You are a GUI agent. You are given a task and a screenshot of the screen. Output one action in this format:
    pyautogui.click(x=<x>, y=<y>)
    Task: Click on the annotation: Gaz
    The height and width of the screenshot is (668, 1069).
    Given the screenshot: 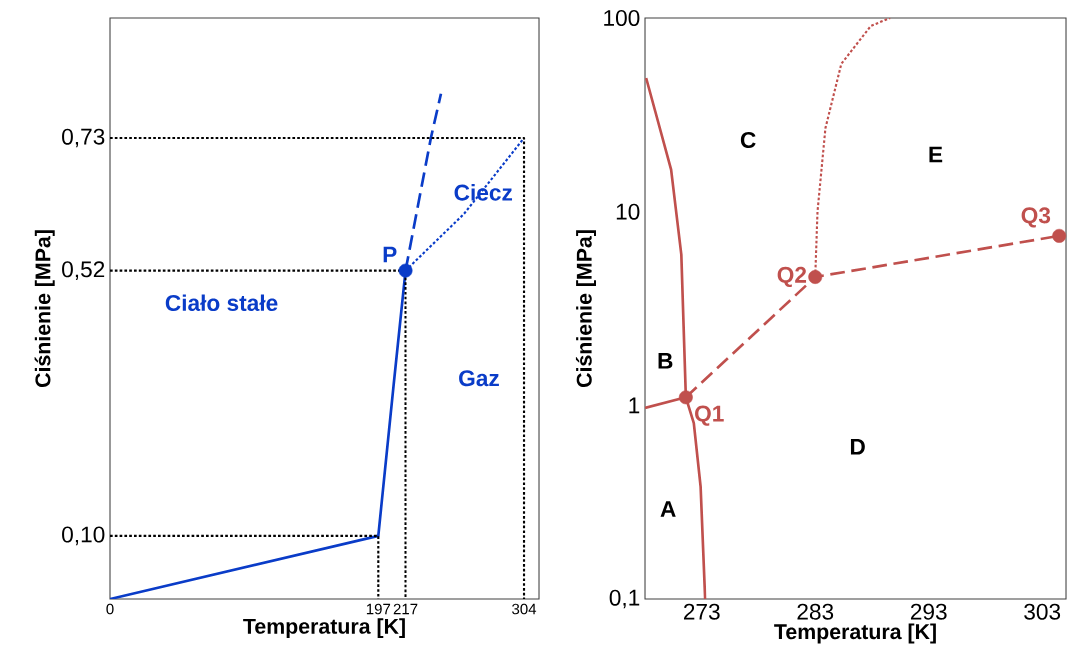 What is the action you would take?
    pyautogui.click(x=479, y=378)
    